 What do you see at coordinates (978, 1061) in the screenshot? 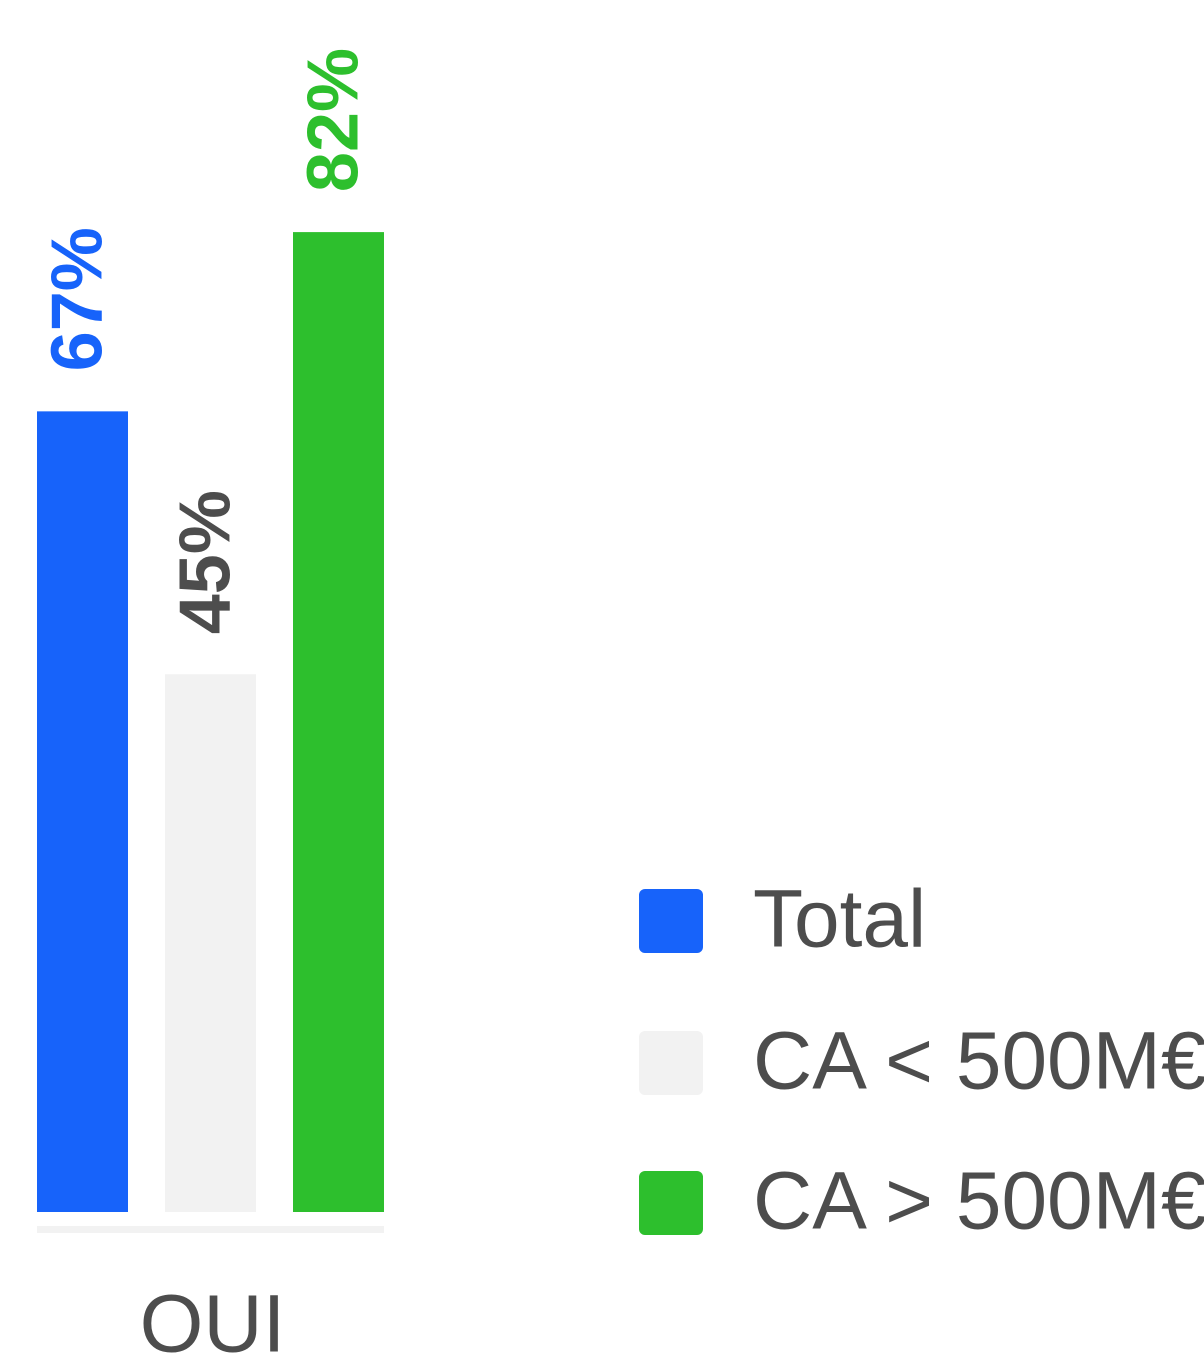
I see `legend-label: CA < 500M€` at bounding box center [978, 1061].